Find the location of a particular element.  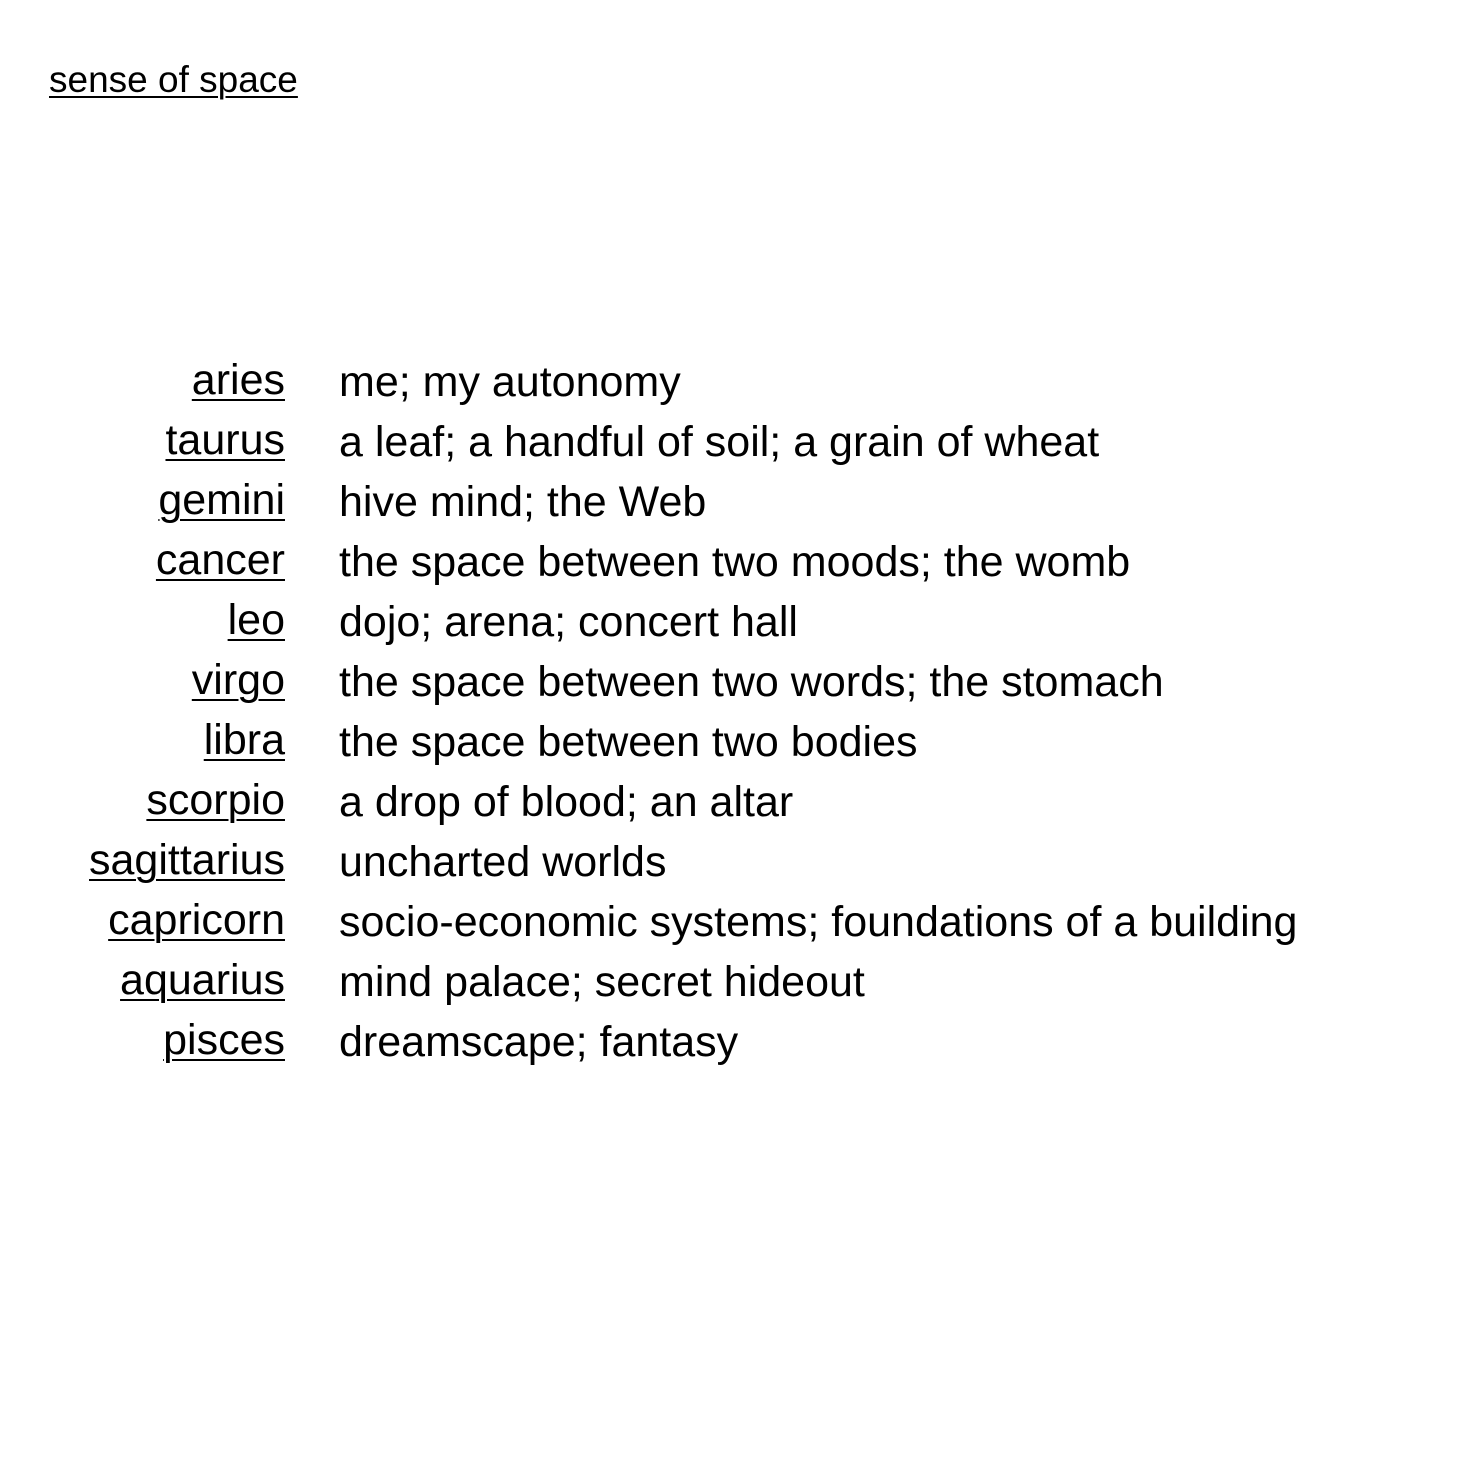

sign-meaning-cancer: the space between two moods; the womb is located at coordinates (735, 562).